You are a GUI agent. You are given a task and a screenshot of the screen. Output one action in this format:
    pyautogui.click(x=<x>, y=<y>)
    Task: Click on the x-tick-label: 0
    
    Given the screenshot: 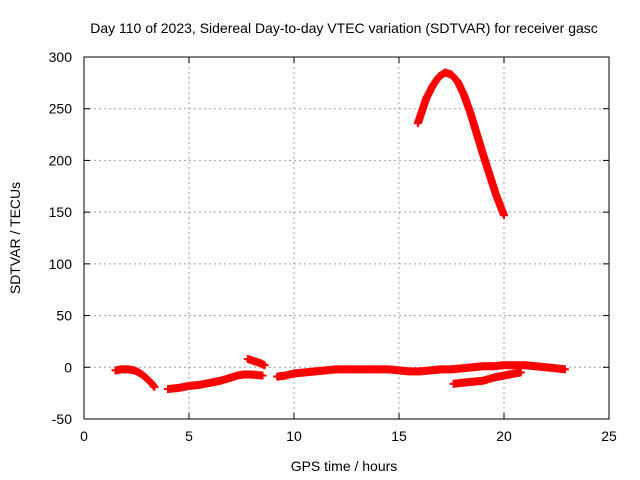 What is the action you would take?
    pyautogui.click(x=84, y=436)
    